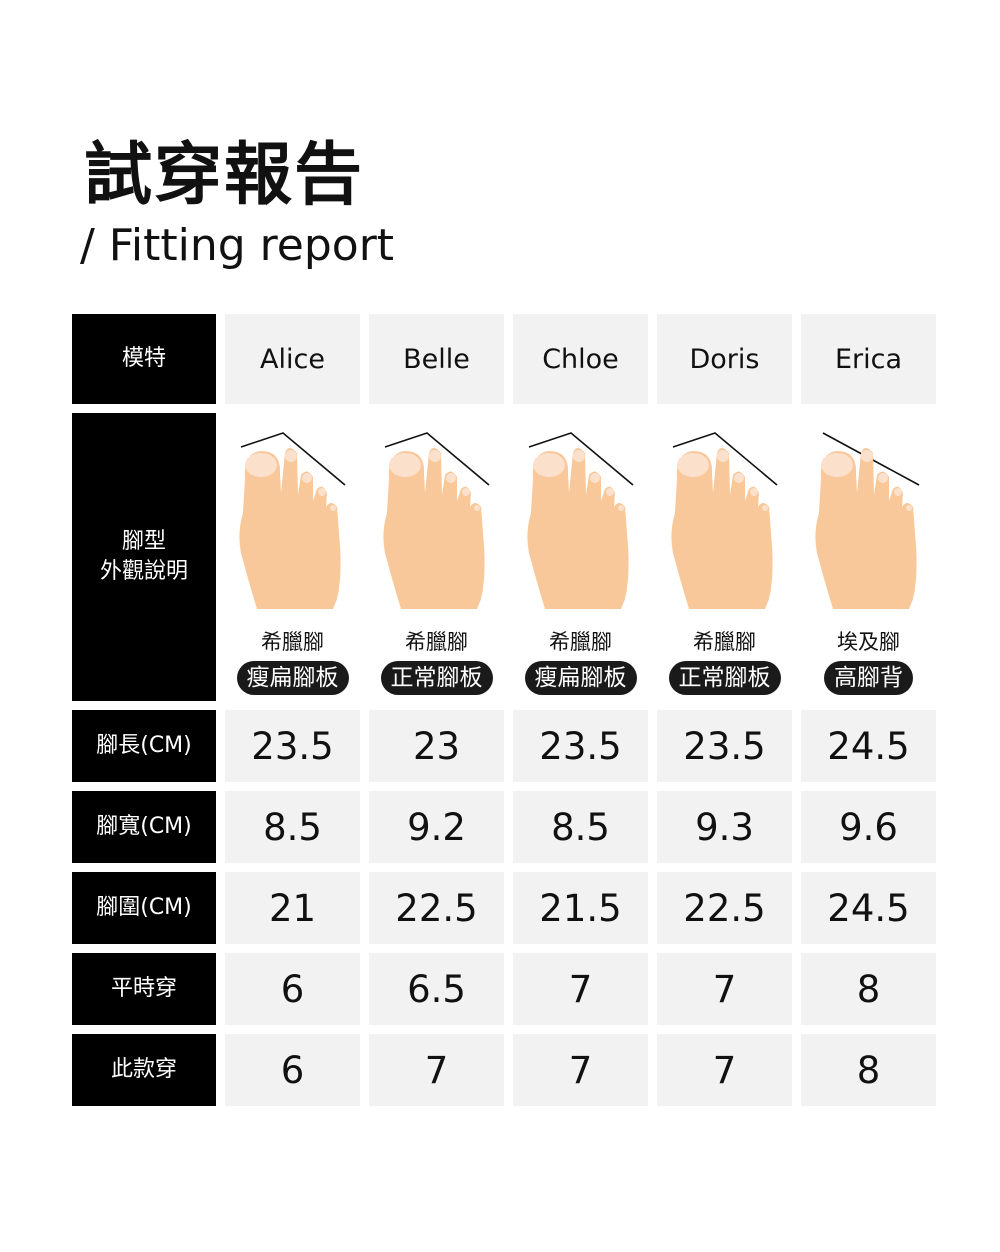  I want to click on row-label-this-size: 此款穿, so click(144, 1070).